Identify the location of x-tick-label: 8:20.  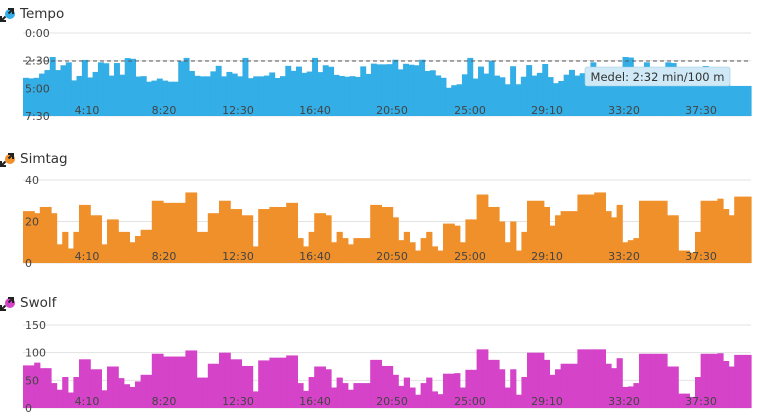
(164, 401).